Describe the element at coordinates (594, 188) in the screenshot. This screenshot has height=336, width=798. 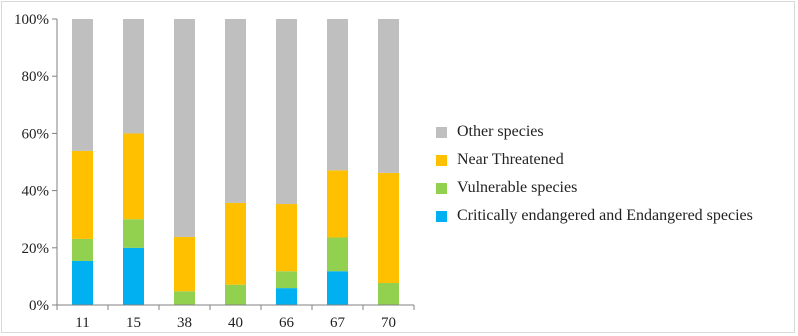
I see `legend-item-vulnerable: Vulnerable species` at that location.